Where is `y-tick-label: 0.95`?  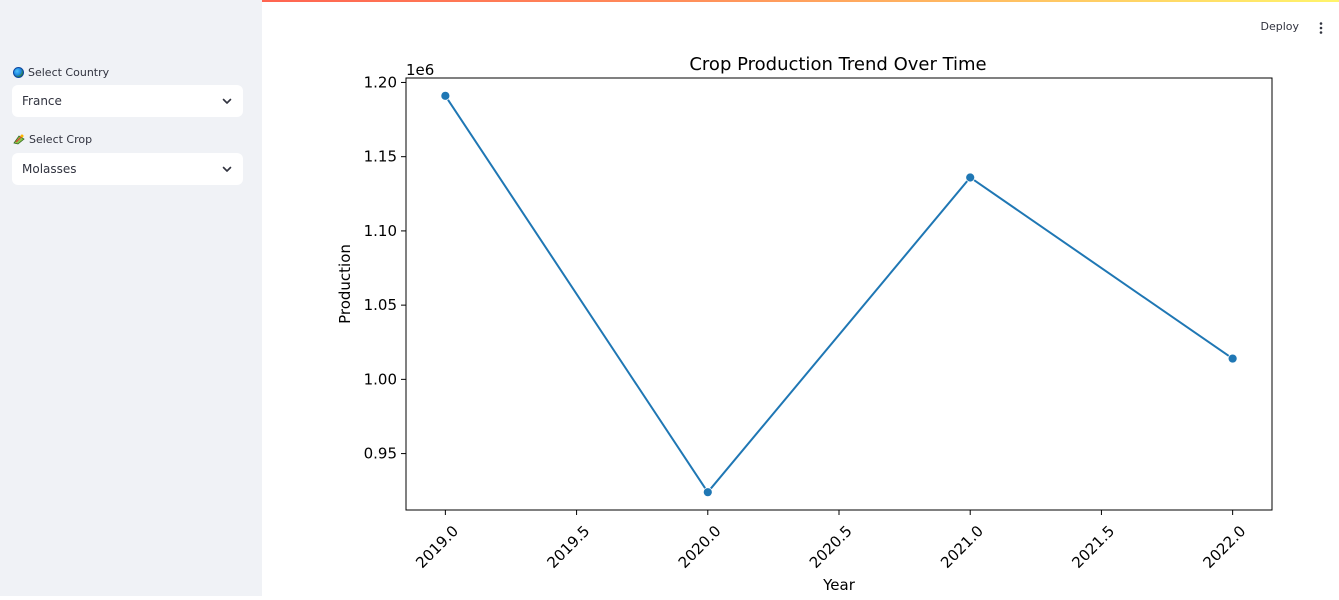
y-tick-label: 0.95 is located at coordinates (380, 454).